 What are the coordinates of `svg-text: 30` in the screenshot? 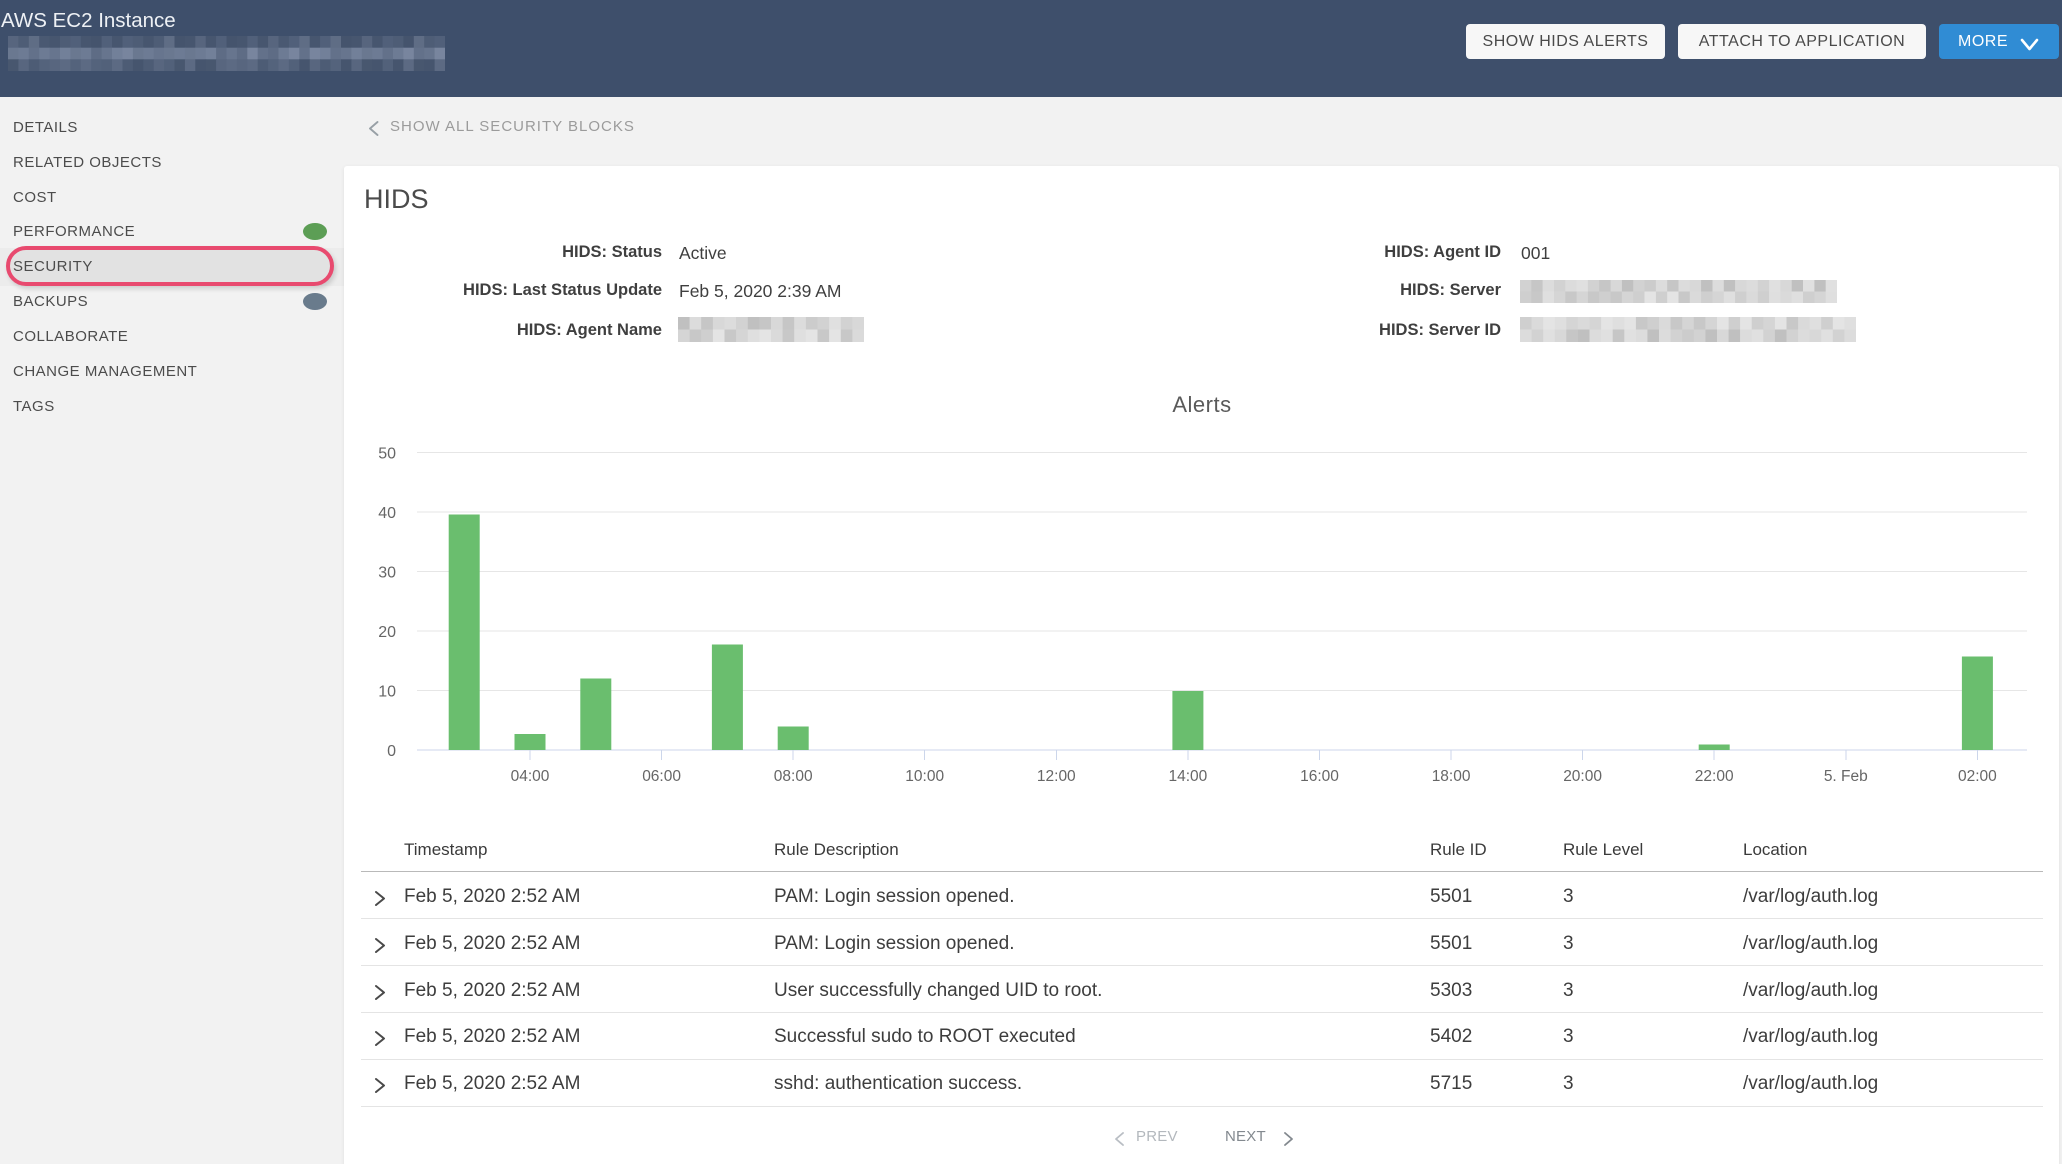 It's located at (387, 573).